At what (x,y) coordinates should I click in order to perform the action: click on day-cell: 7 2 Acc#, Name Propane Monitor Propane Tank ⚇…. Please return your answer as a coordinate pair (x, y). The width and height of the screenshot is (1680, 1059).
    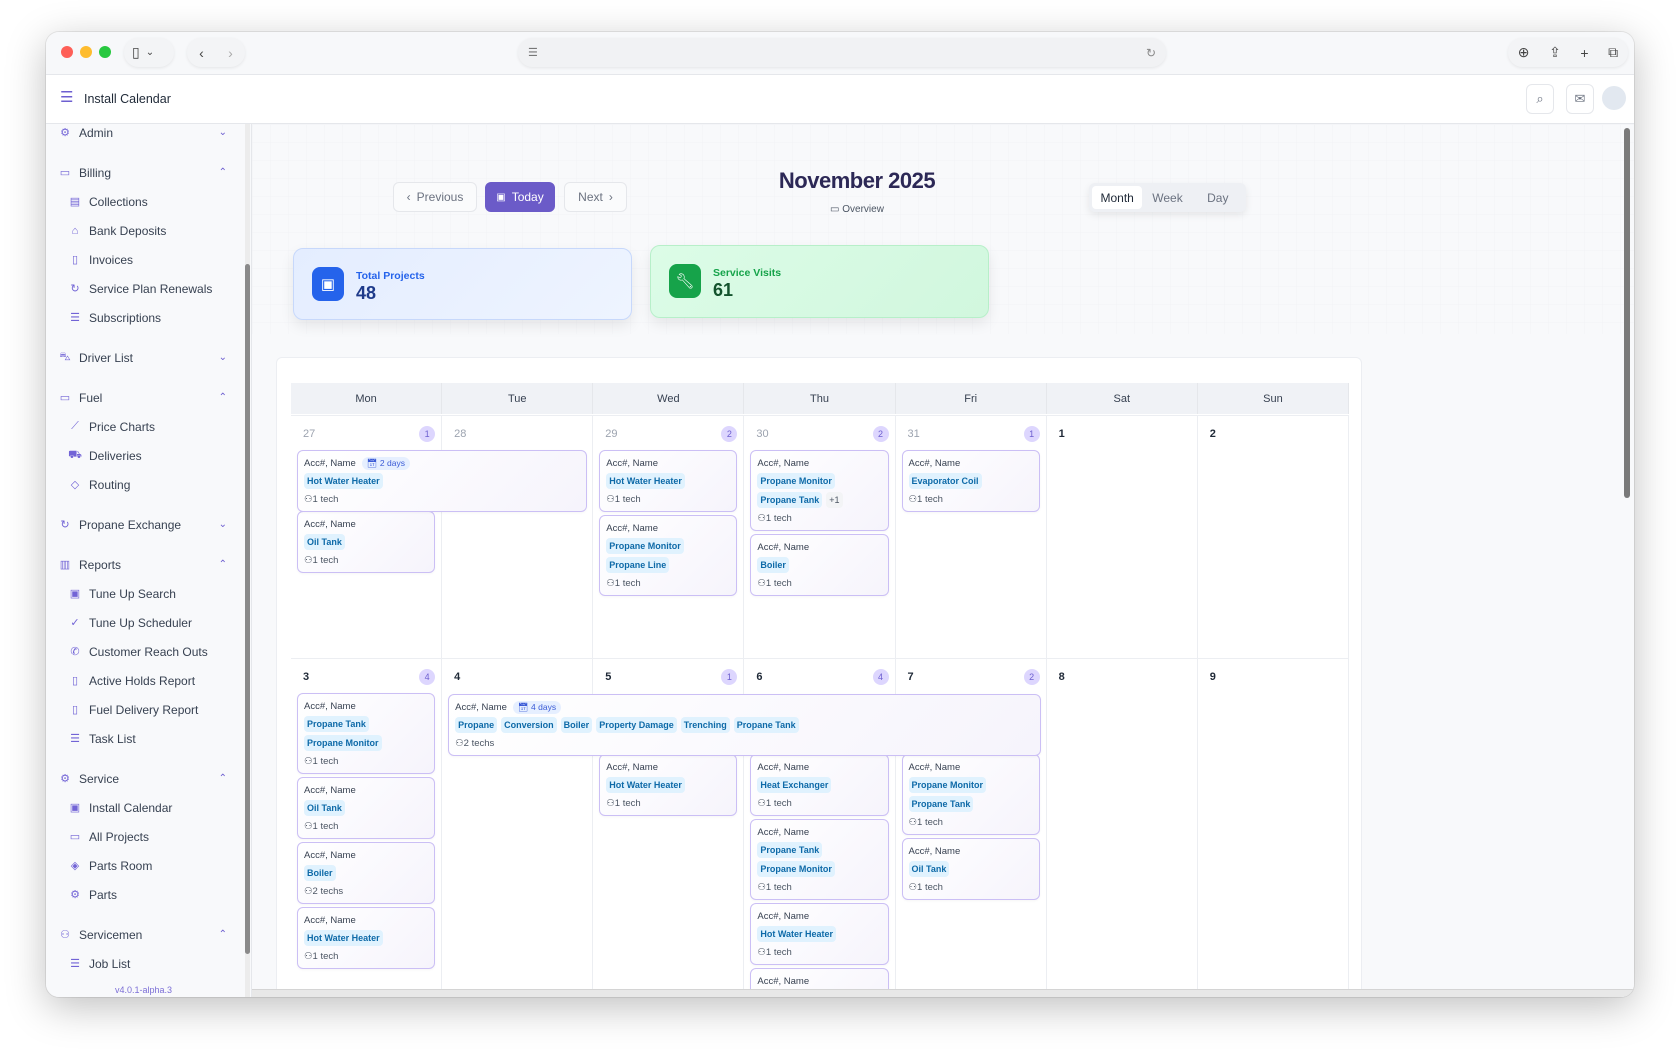
    Looking at the image, I should click on (971, 828).